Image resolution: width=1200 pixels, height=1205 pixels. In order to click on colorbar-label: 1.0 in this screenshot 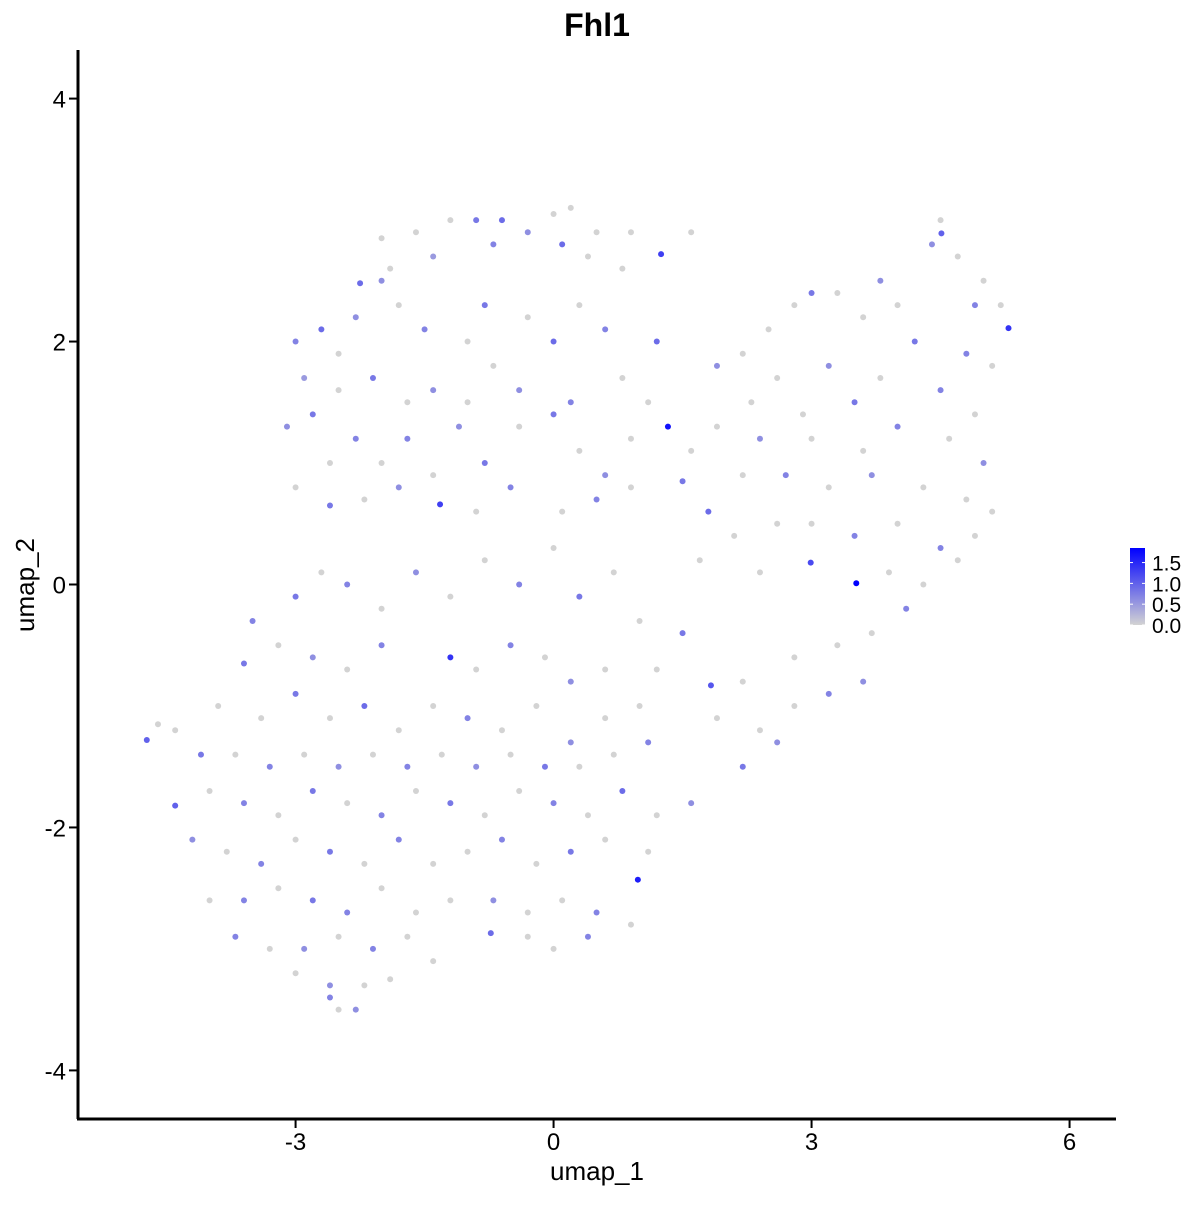, I will do `click(1166, 584)`.